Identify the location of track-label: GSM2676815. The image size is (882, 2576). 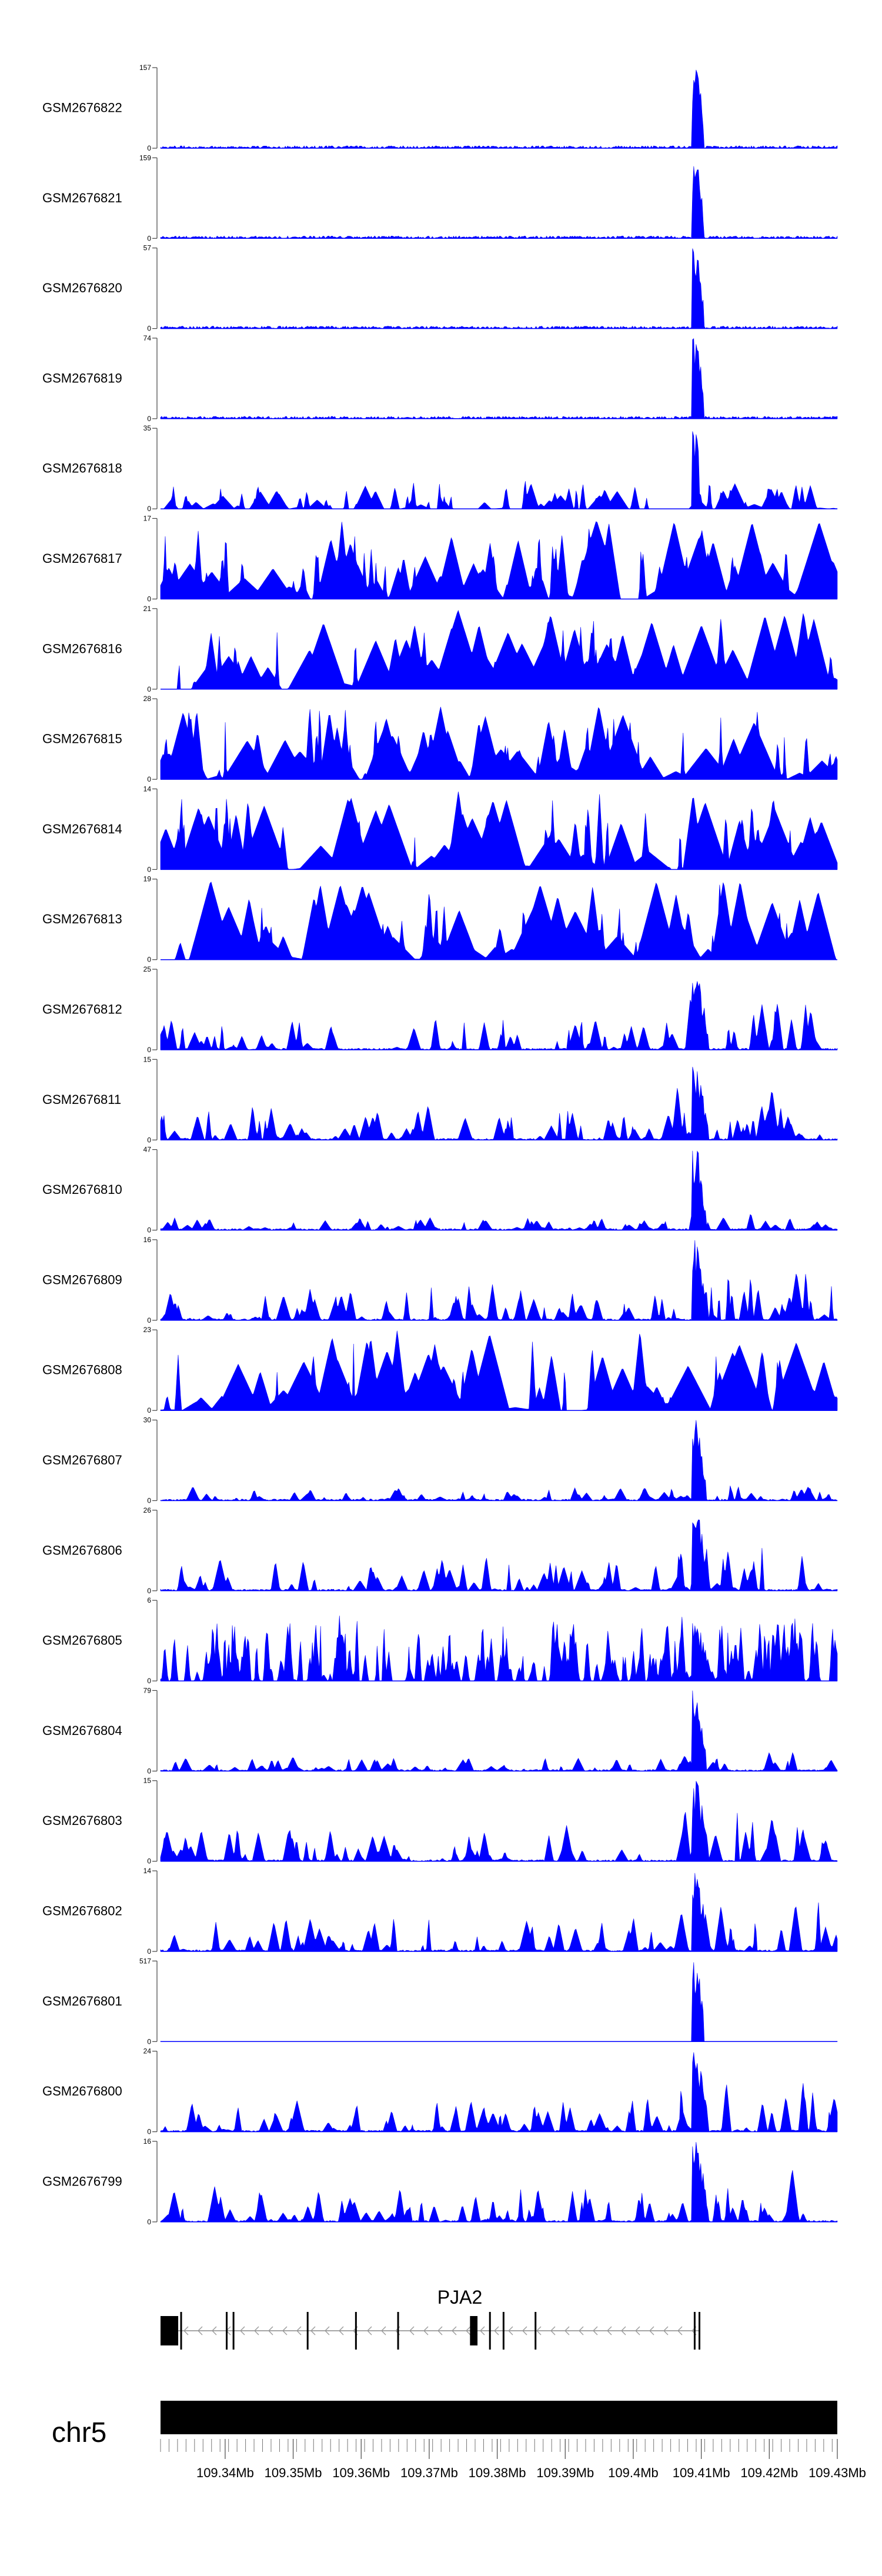
(82, 739).